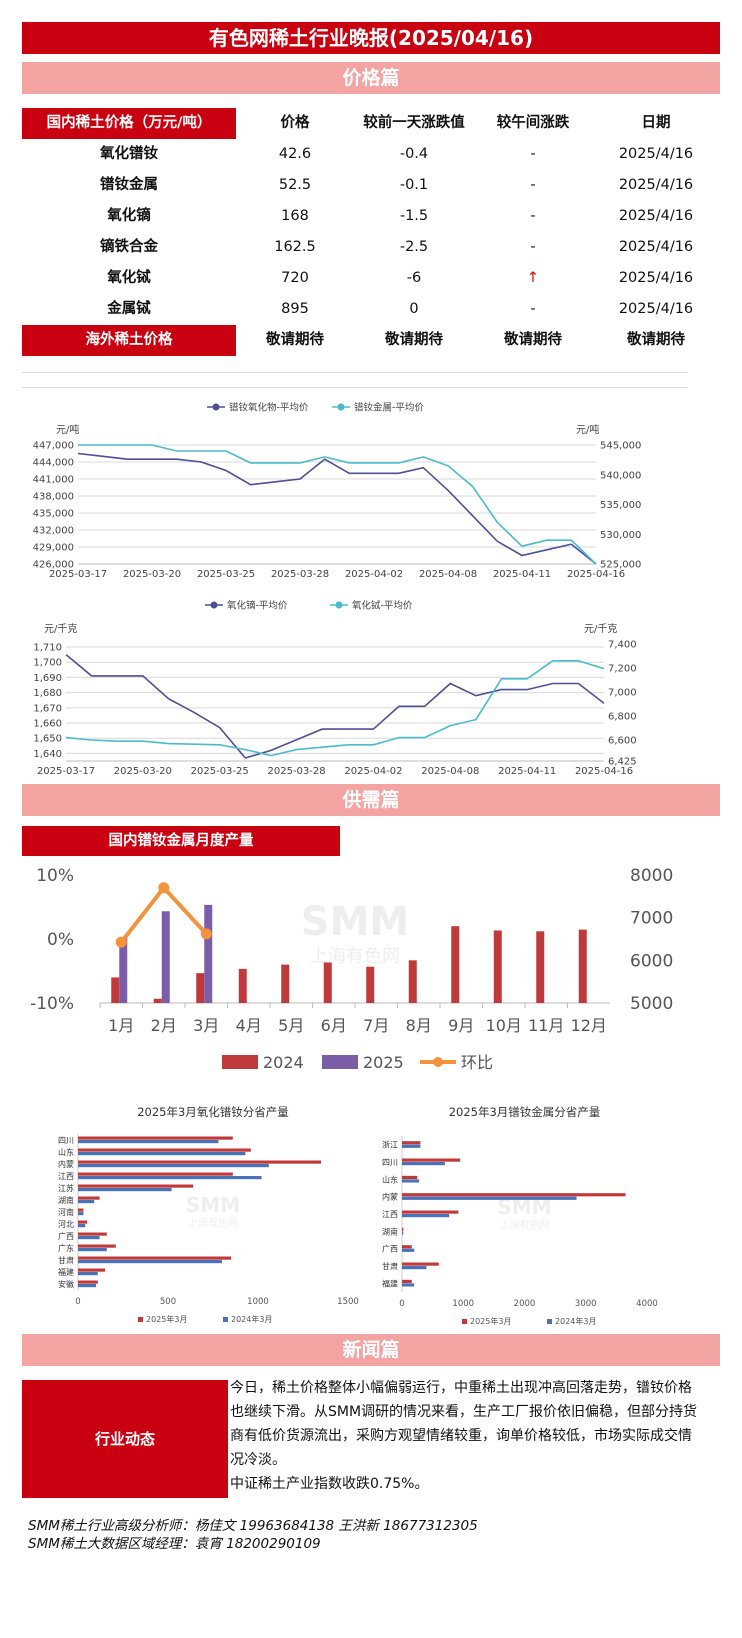 The image size is (742, 1638). What do you see at coordinates (66, 1188) in the screenshot?
I see `category-label: 江苏` at bounding box center [66, 1188].